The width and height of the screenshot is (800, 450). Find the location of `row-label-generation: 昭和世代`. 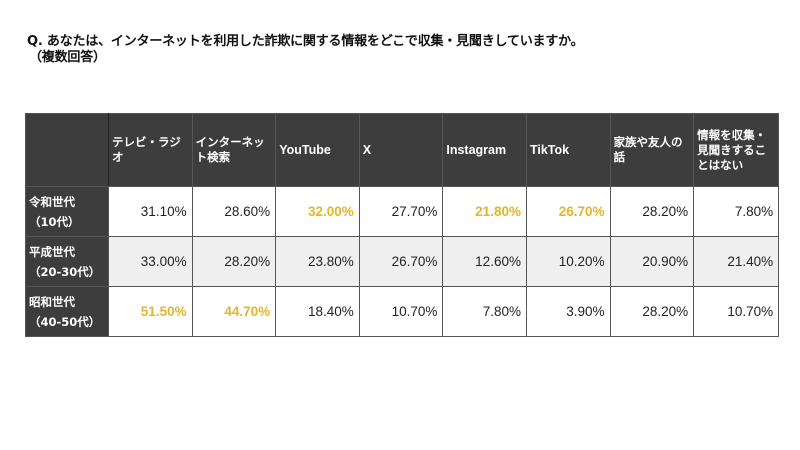

row-label-generation: 昭和世代 is located at coordinates (52, 301).